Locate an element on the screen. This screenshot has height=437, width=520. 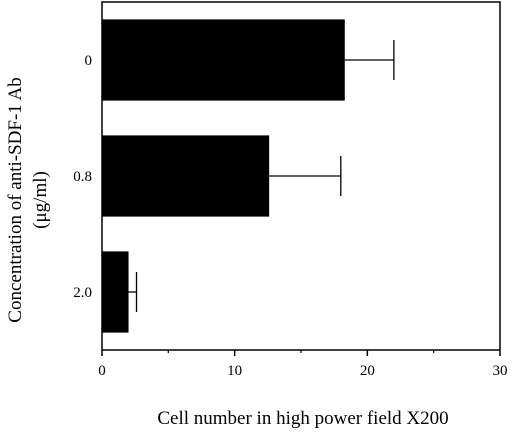
x-axis-title: Cell number in high power field X200 is located at coordinates (302, 418).